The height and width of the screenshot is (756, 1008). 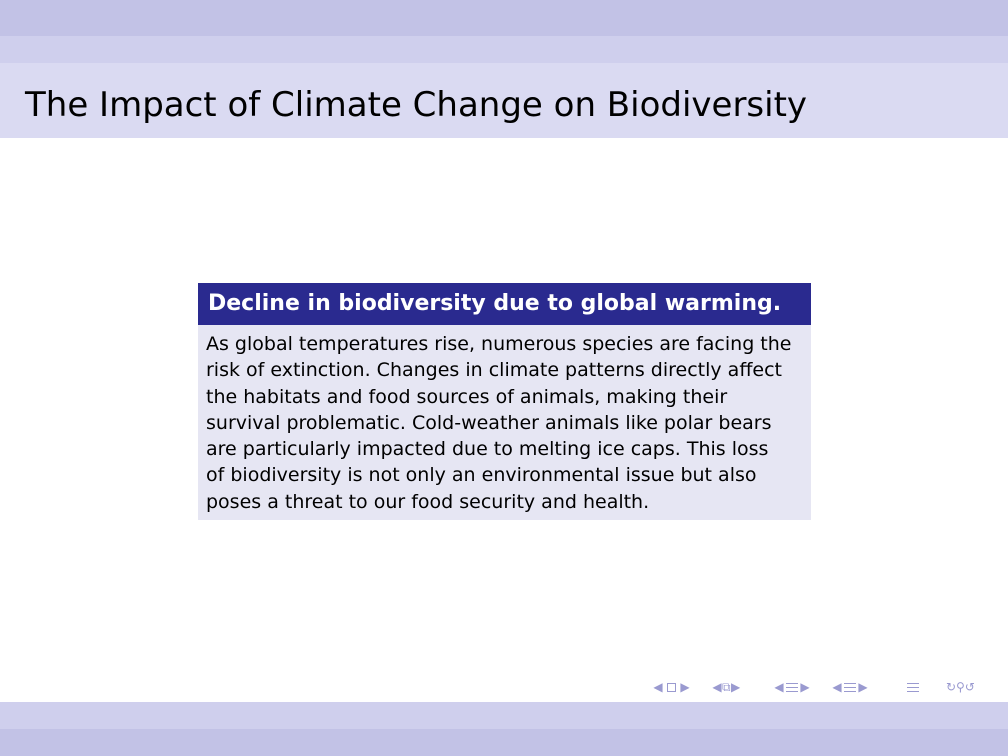 I want to click on nav-subsection-group: ◀⧉▶, so click(x=726, y=687).